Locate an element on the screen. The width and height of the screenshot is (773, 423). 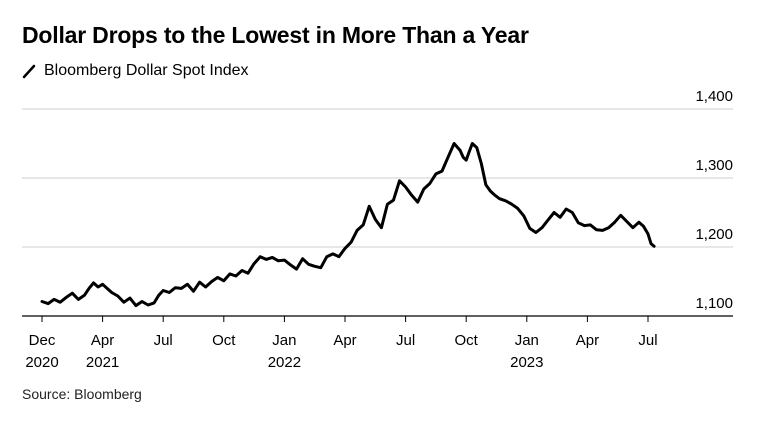
x-tick-year-label: 2022 is located at coordinates (284, 362).